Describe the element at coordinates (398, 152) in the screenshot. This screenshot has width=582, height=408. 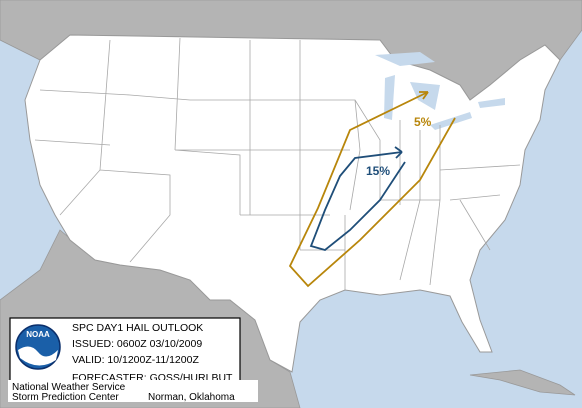
I see `outlook-15-arrow` at that location.